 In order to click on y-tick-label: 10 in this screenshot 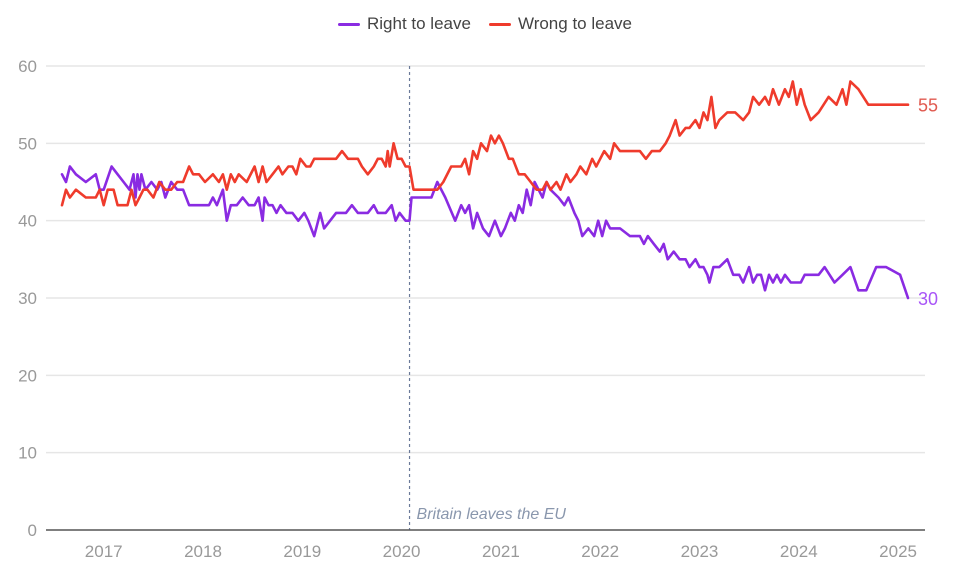, I will do `click(27, 453)`.